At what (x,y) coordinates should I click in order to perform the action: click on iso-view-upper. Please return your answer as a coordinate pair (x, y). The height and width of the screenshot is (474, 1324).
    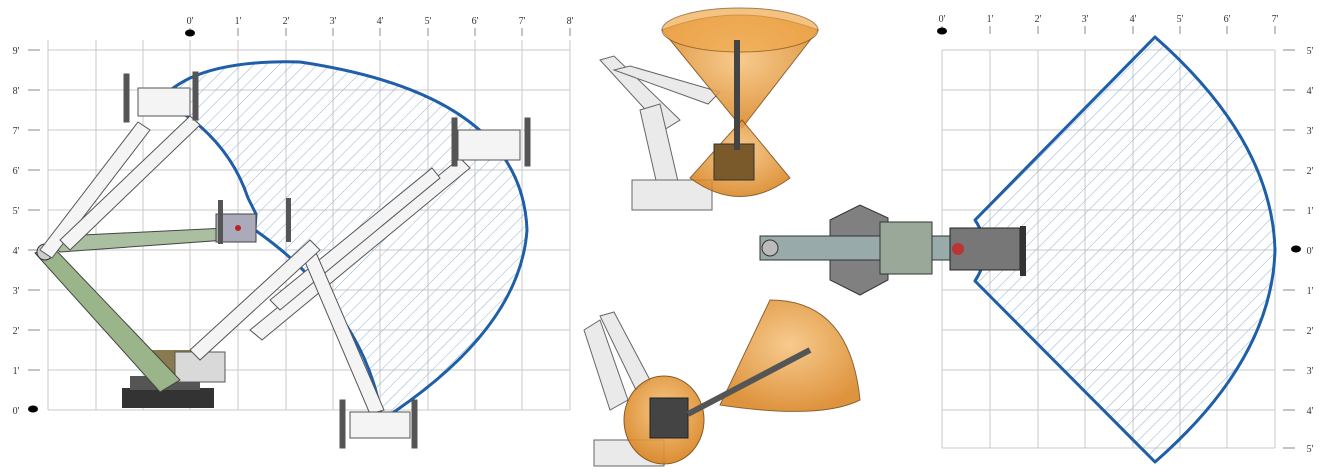
    Looking at the image, I should click on (709, 109).